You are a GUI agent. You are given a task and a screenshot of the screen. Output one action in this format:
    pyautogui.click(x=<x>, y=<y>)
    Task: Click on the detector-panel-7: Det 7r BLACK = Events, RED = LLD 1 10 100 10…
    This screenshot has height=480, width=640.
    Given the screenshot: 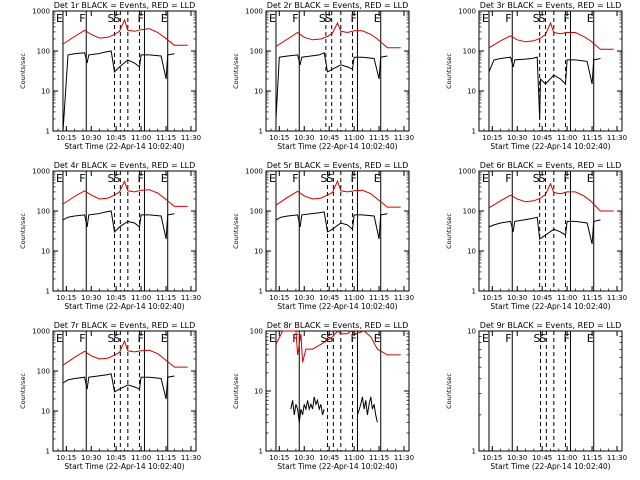 What is the action you would take?
    pyautogui.click(x=110, y=396)
    